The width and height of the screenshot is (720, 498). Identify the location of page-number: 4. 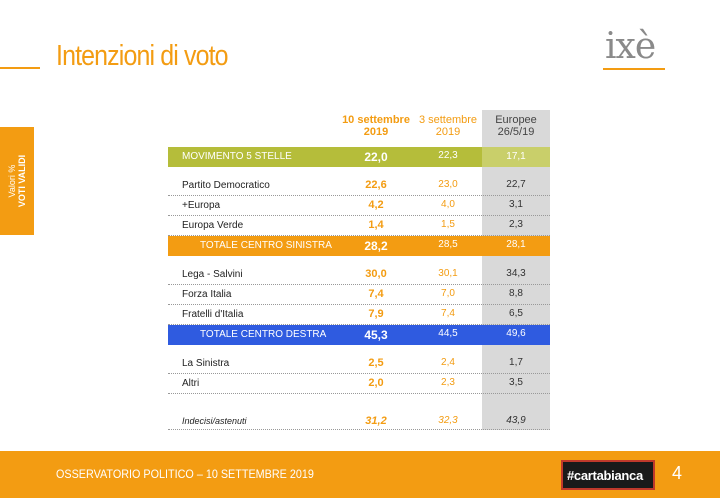
(677, 473).